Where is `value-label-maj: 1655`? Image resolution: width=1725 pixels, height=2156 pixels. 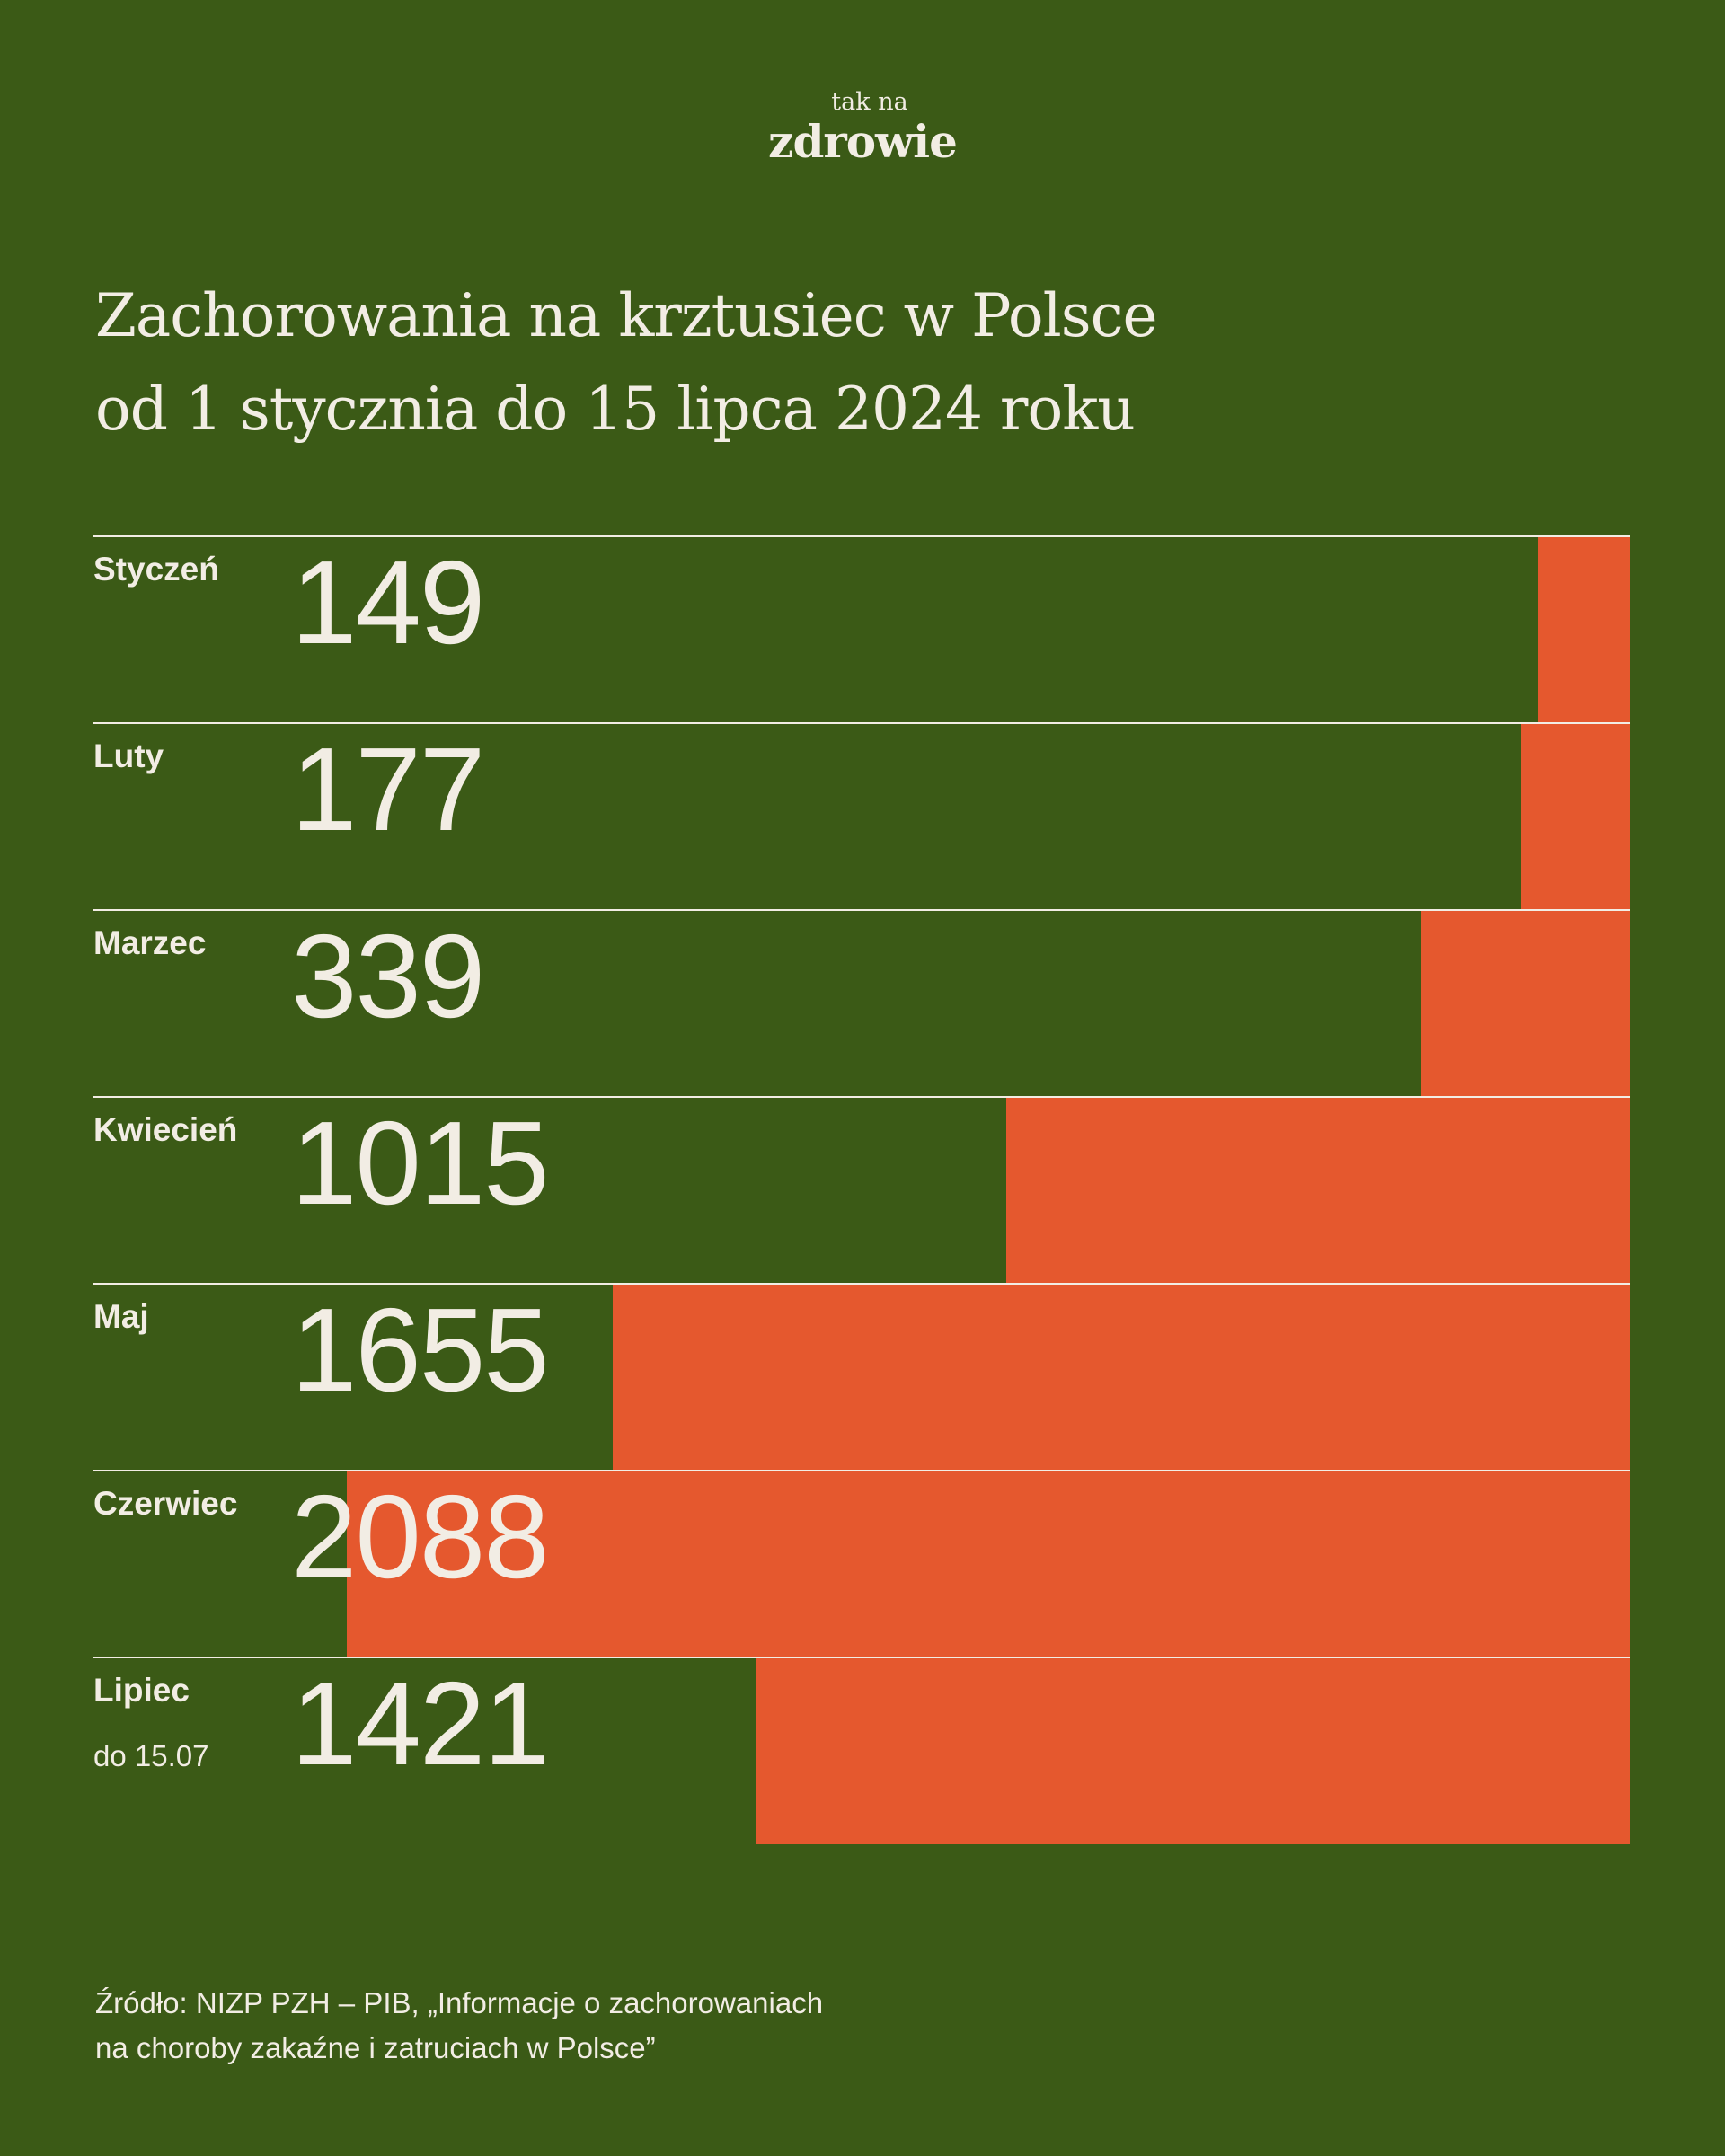
value-label-maj: 1655 is located at coordinates (420, 1350).